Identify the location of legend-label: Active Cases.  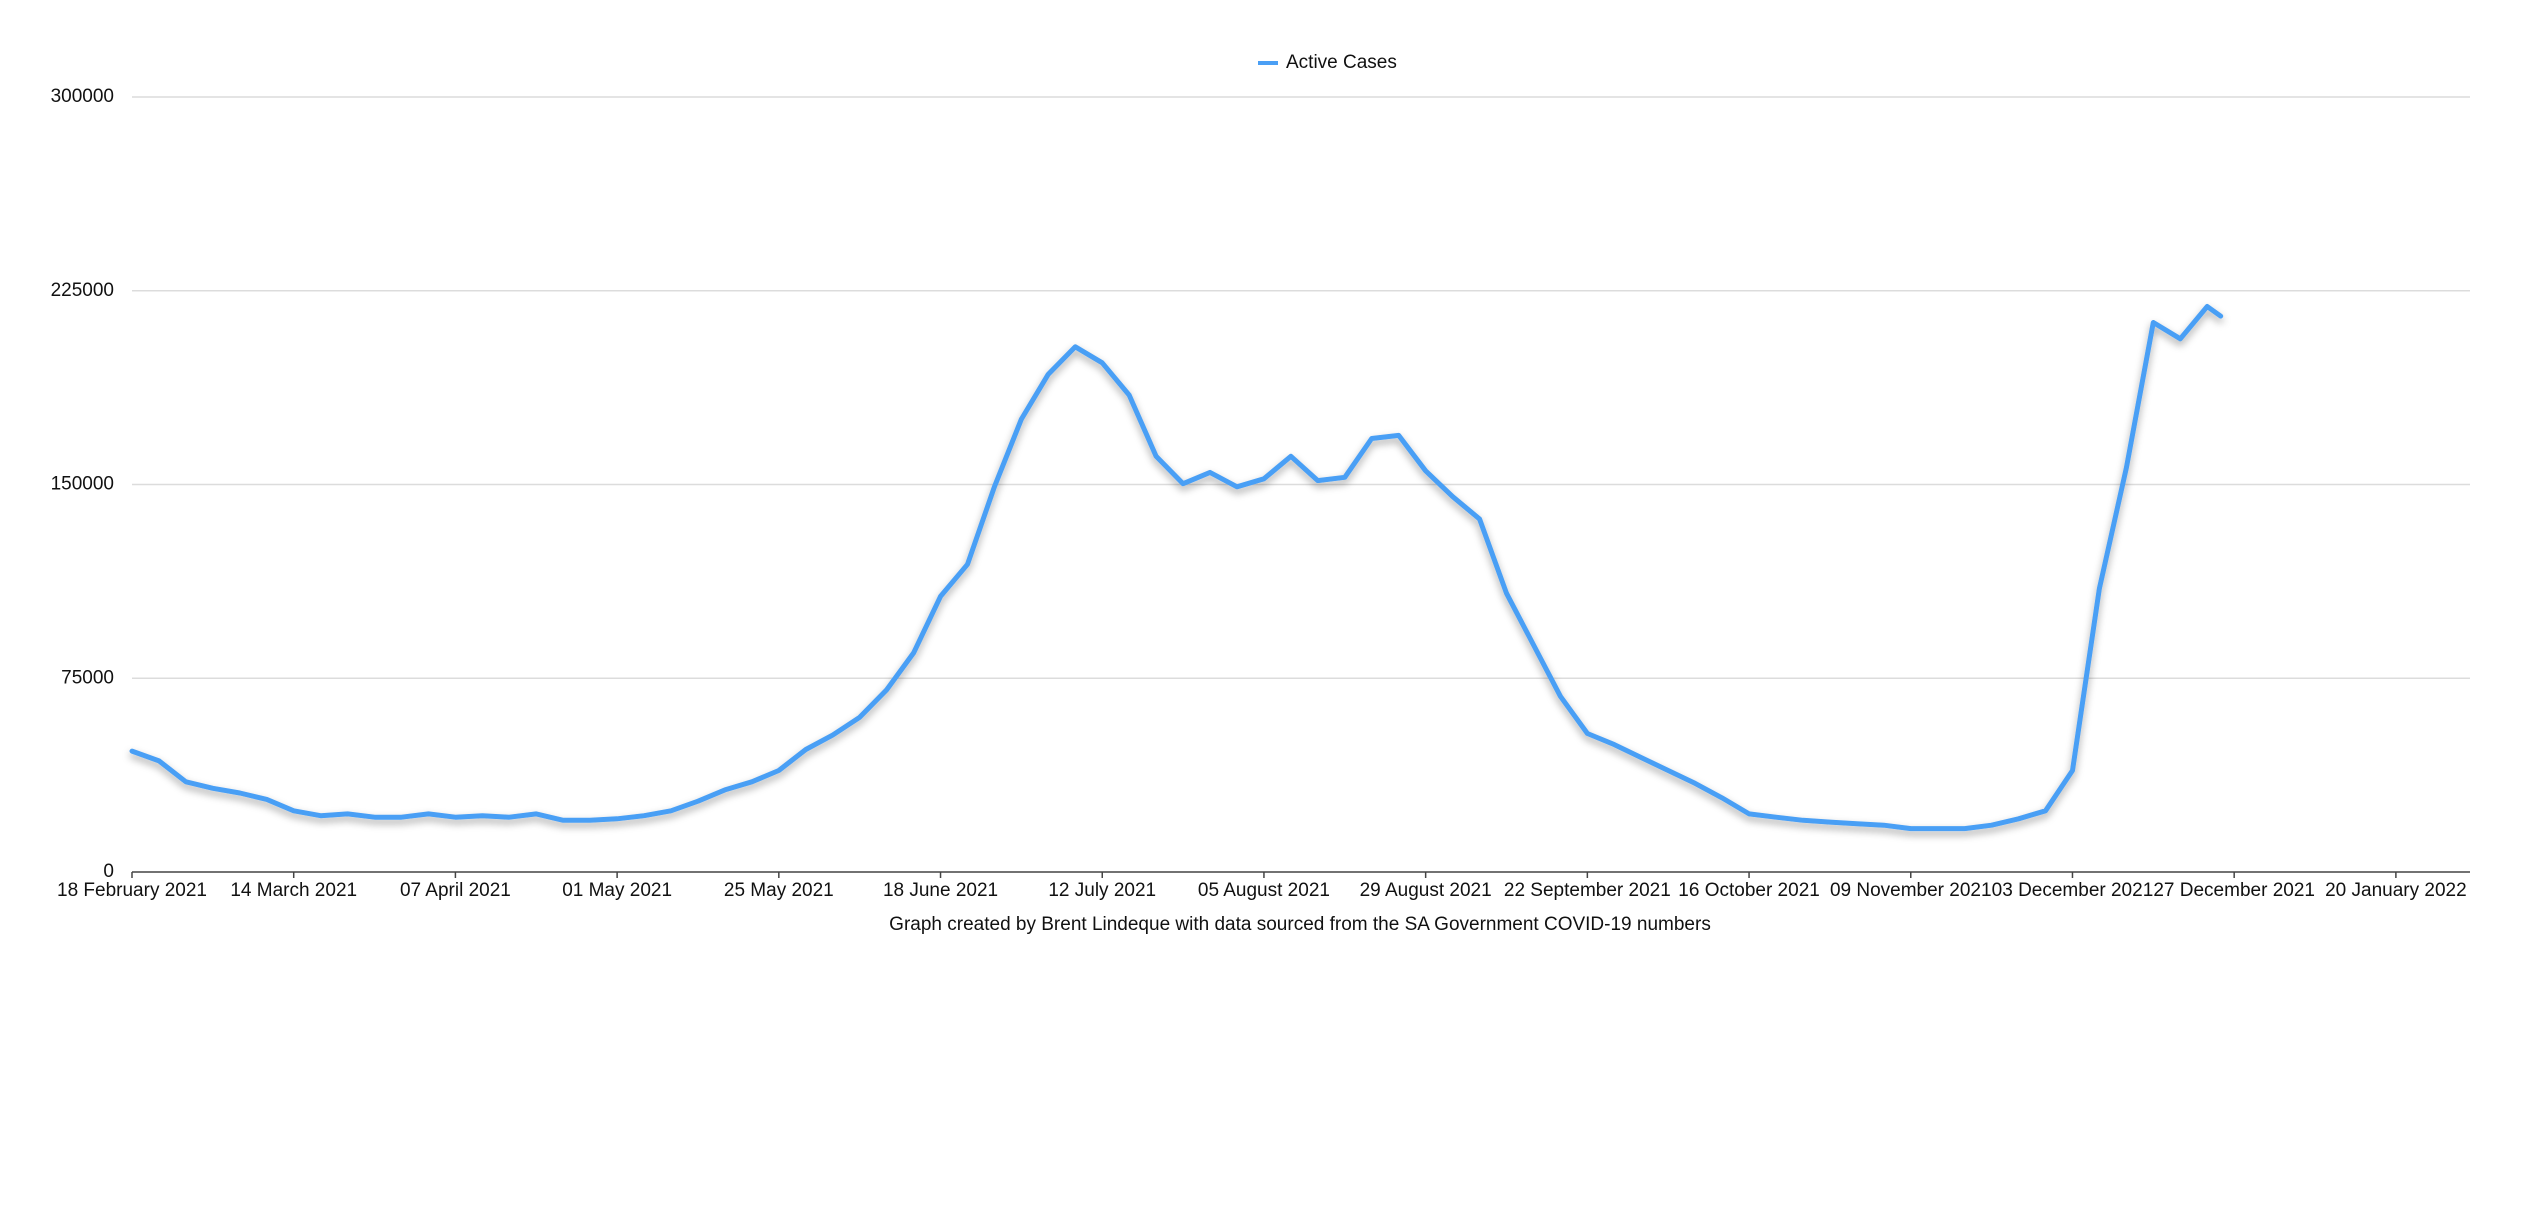
(1341, 62).